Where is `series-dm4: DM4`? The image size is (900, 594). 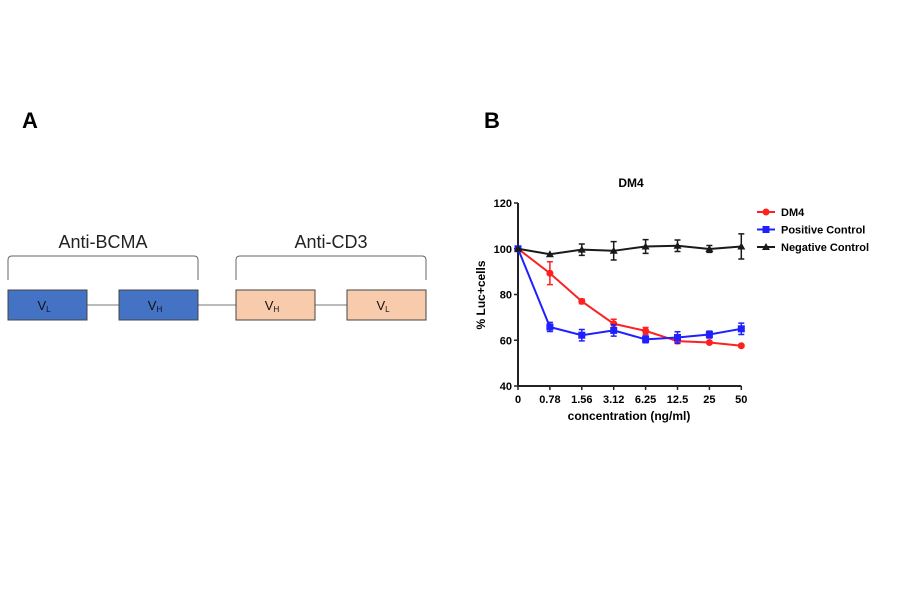 series-dm4: DM4 is located at coordinates (659, 278).